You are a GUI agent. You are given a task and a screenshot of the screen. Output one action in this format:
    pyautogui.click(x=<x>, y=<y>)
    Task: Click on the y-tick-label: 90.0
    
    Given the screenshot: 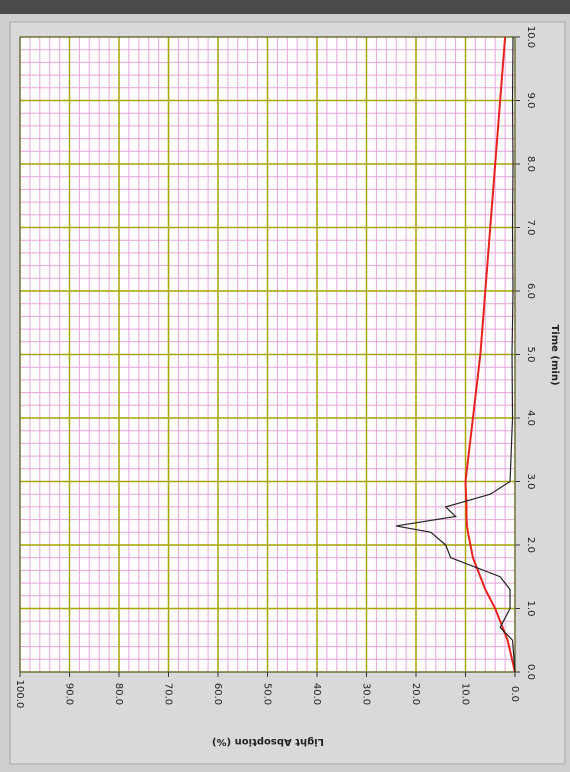 What is the action you would take?
    pyautogui.click(x=69, y=694)
    